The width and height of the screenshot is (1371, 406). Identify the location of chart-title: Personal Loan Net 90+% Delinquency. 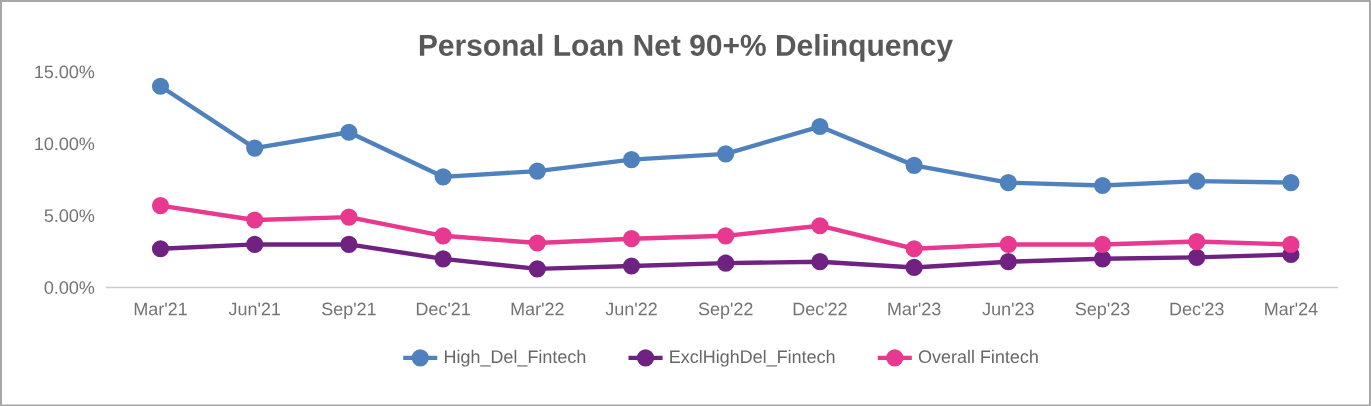
(686, 47).